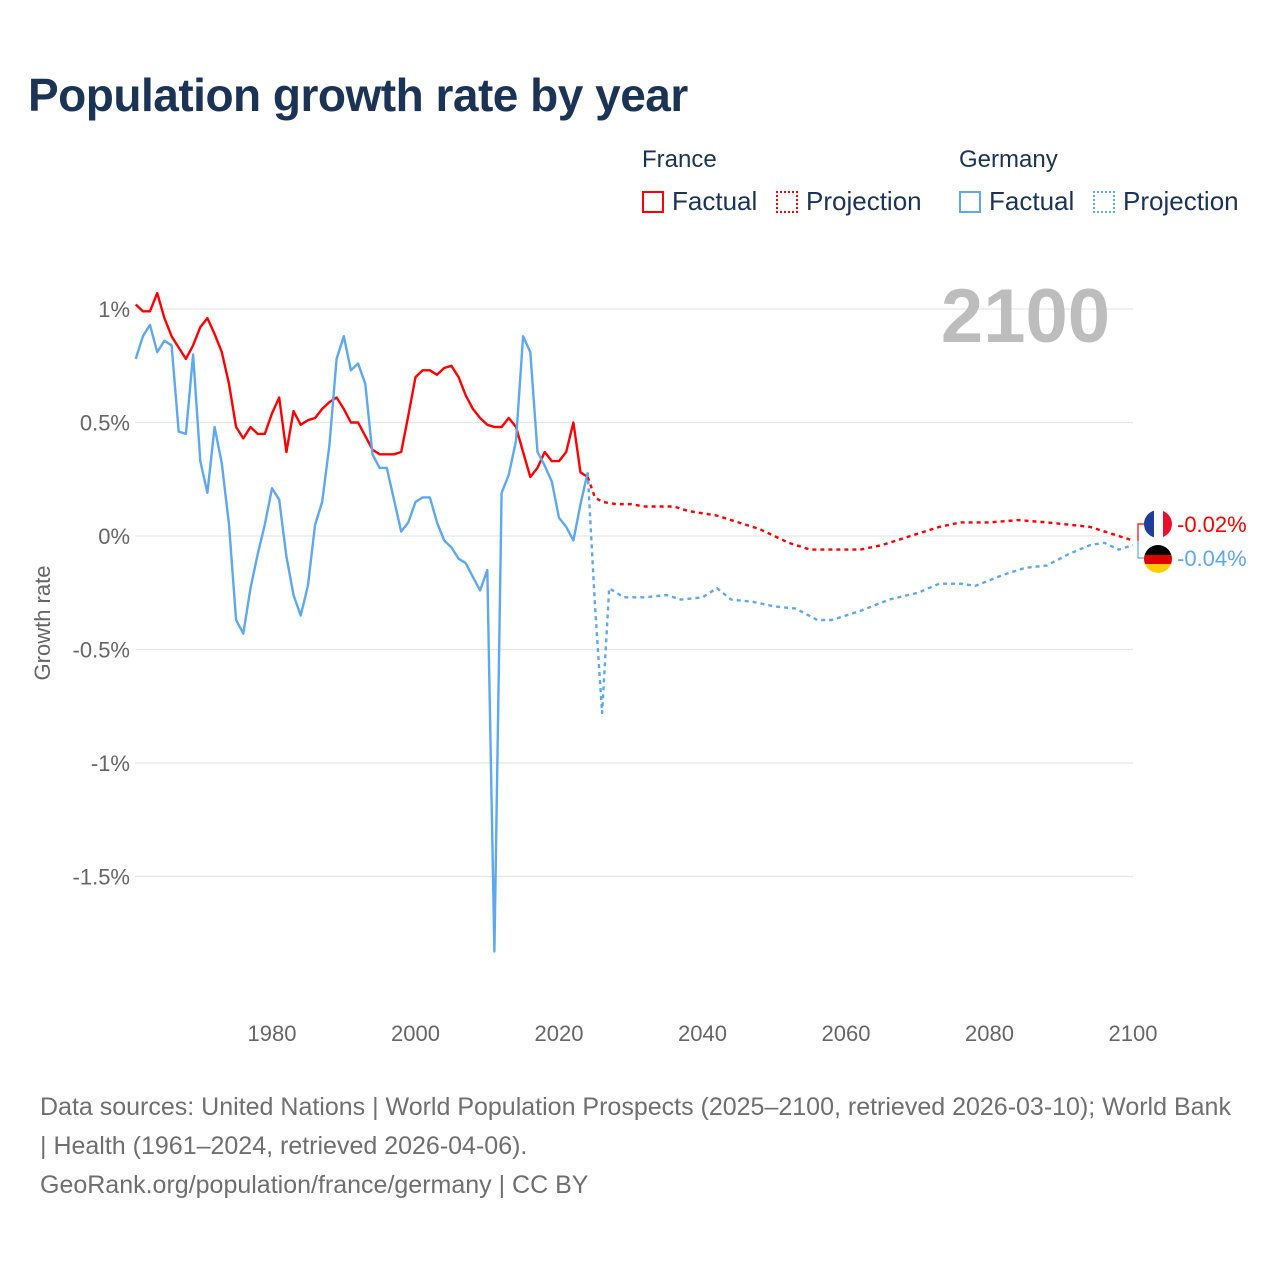 The width and height of the screenshot is (1280, 1280). I want to click on legend-group-germany: Germany, so click(1008, 159).